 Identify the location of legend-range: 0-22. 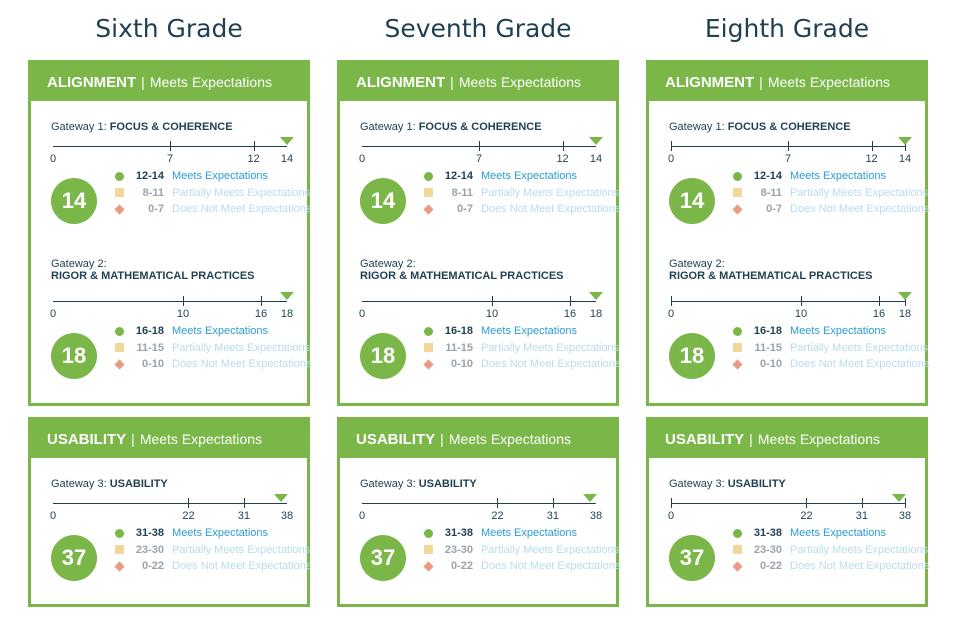
(764, 566).